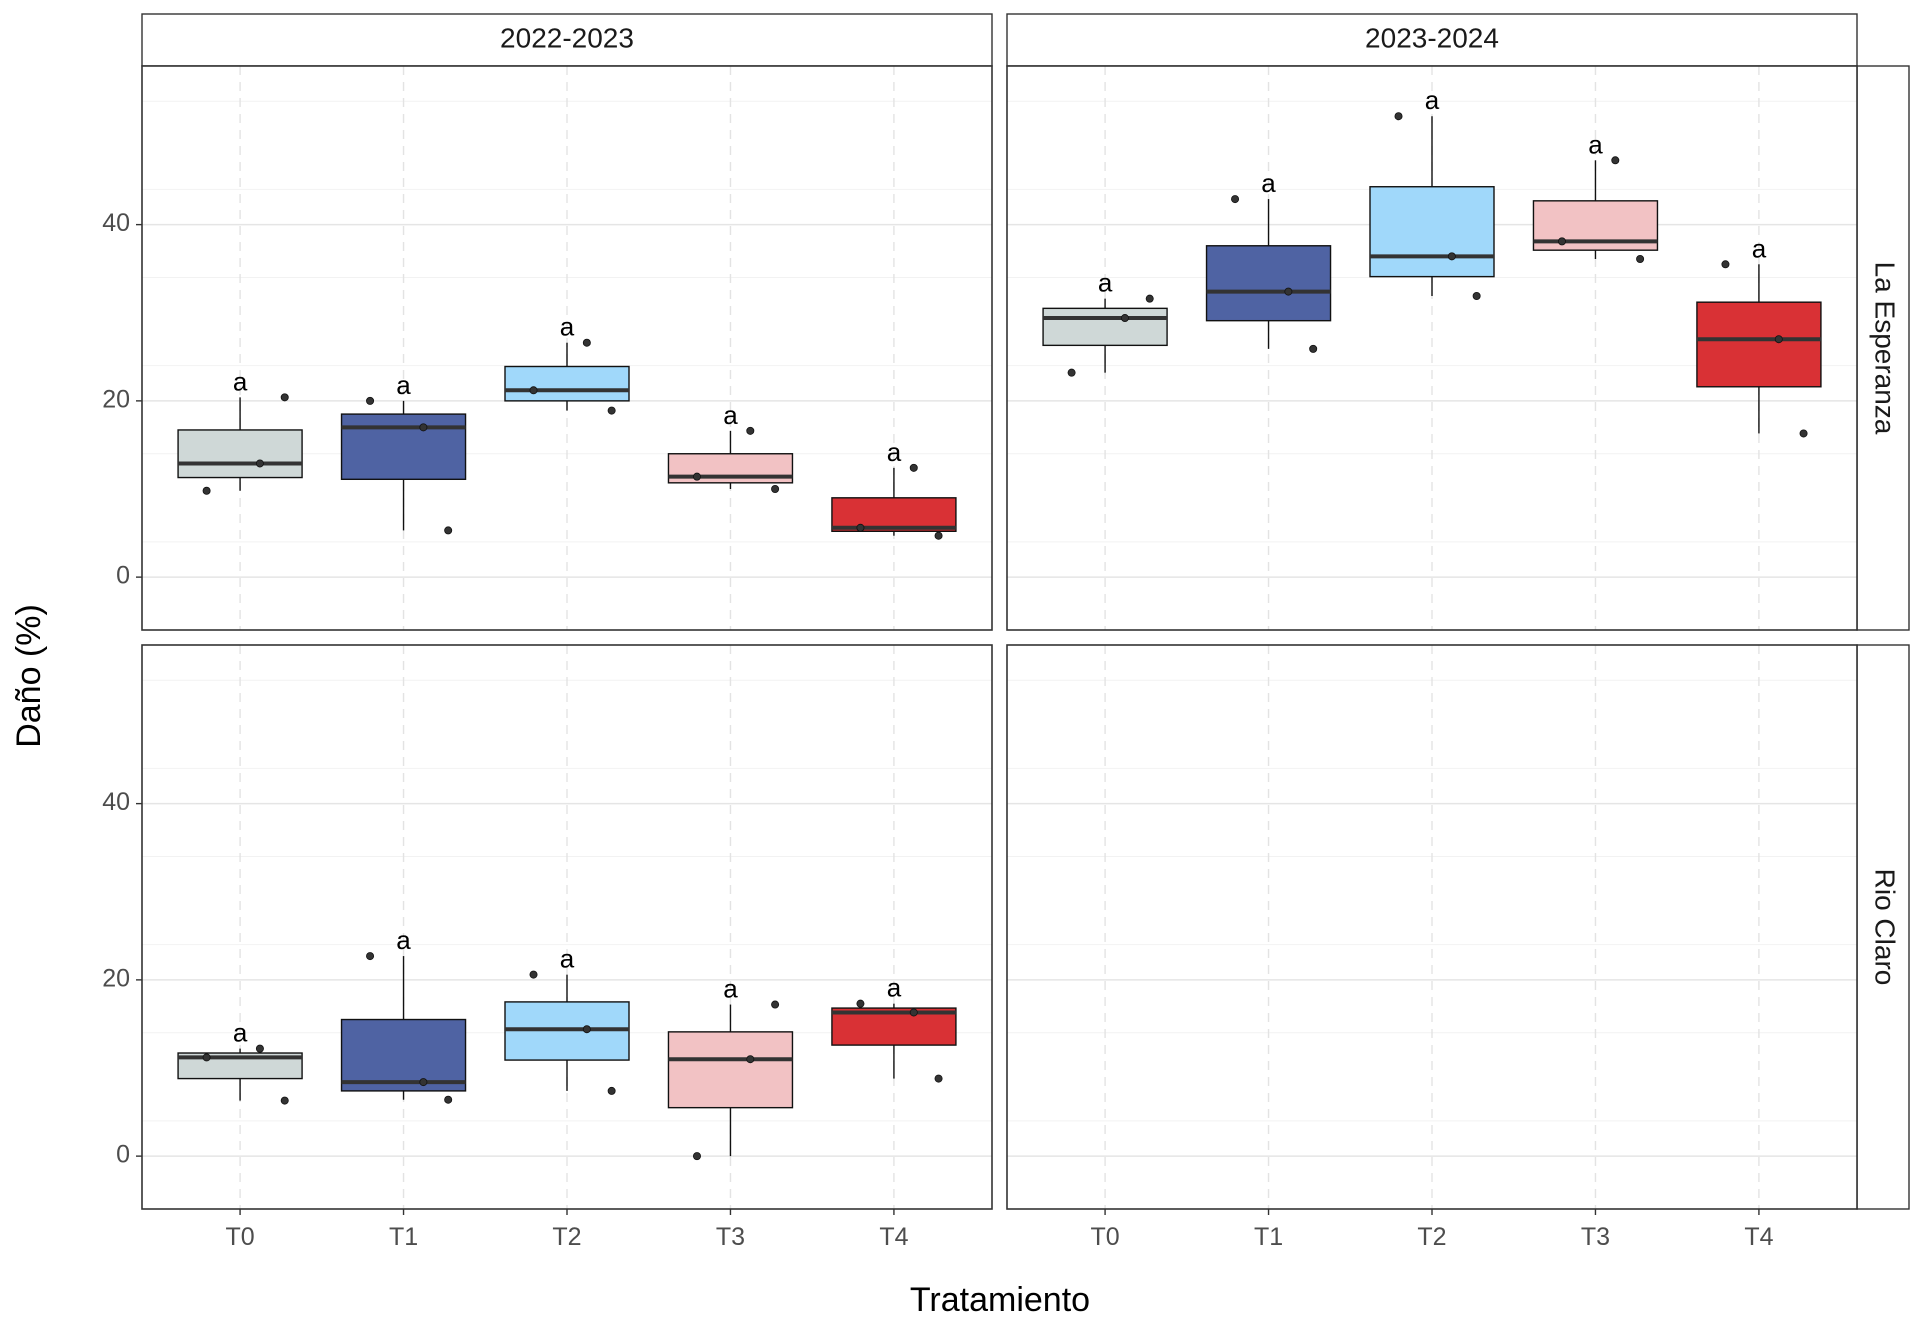 Image resolution: width=1920 pixels, height=1344 pixels. What do you see at coordinates (1000, 1300) in the screenshot?
I see `x-axis-title: Tratamiento` at bounding box center [1000, 1300].